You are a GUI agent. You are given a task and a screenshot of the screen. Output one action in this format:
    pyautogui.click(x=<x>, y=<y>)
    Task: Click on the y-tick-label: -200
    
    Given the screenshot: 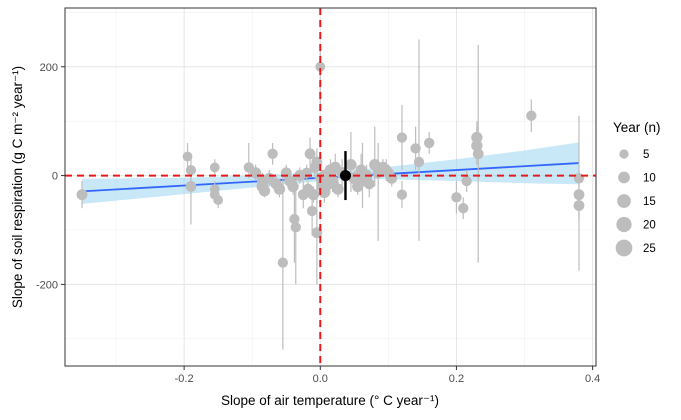 What is the action you would take?
    pyautogui.click(x=47, y=285)
    